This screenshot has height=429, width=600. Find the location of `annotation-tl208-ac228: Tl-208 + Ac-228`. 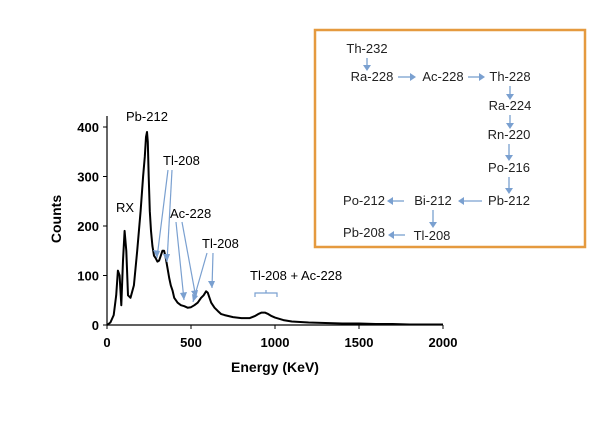

annotation-tl208-ac228: Tl-208 + Ac-228 is located at coordinates (296, 275).